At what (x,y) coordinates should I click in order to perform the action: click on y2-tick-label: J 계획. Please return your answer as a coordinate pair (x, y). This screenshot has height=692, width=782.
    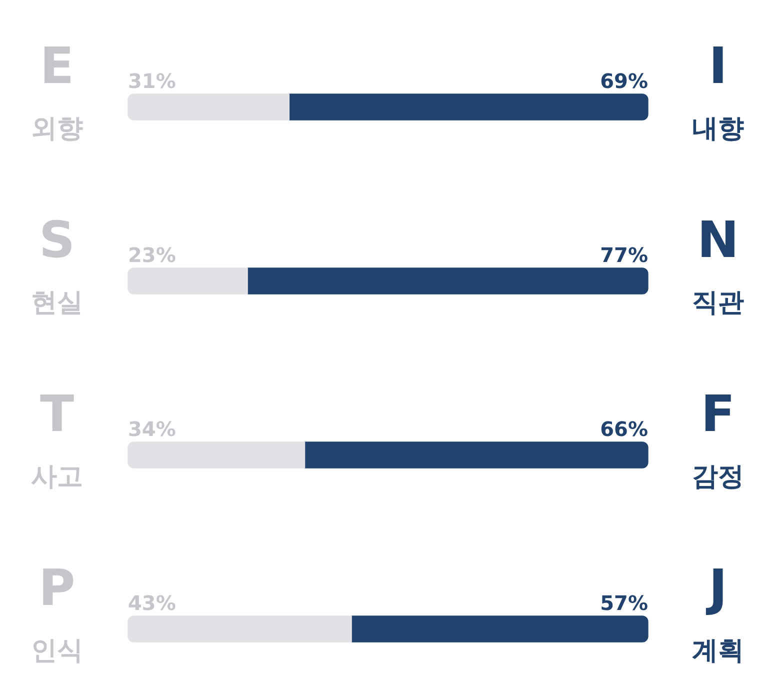
    Looking at the image, I should click on (718, 612).